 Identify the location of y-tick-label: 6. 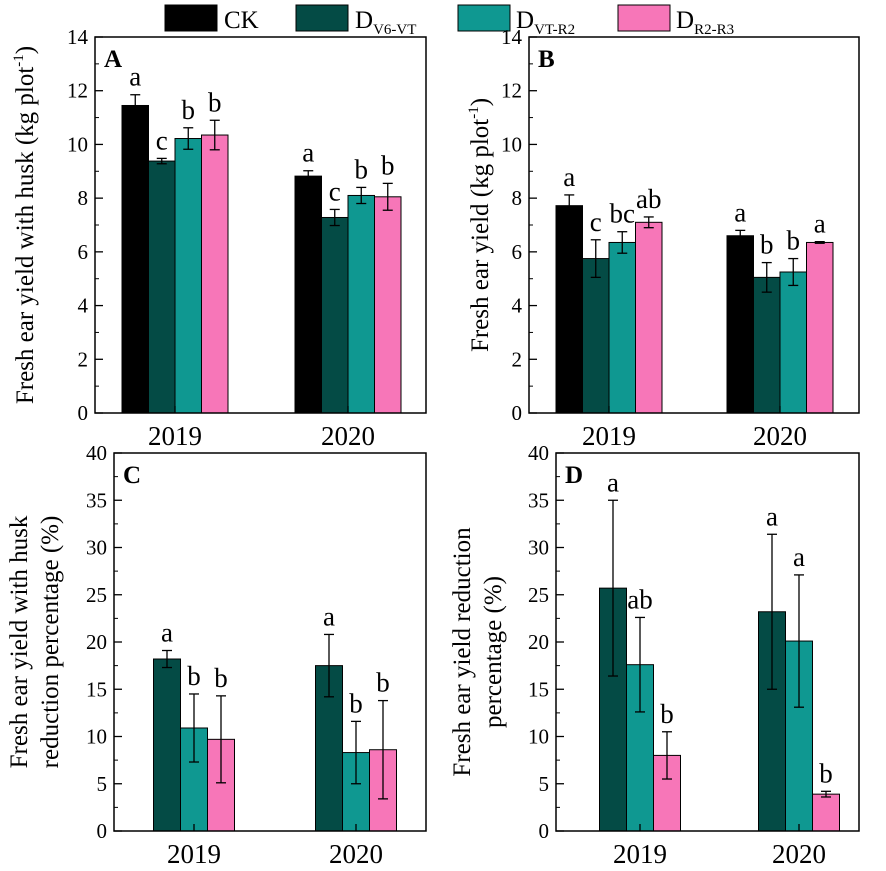
(83, 252).